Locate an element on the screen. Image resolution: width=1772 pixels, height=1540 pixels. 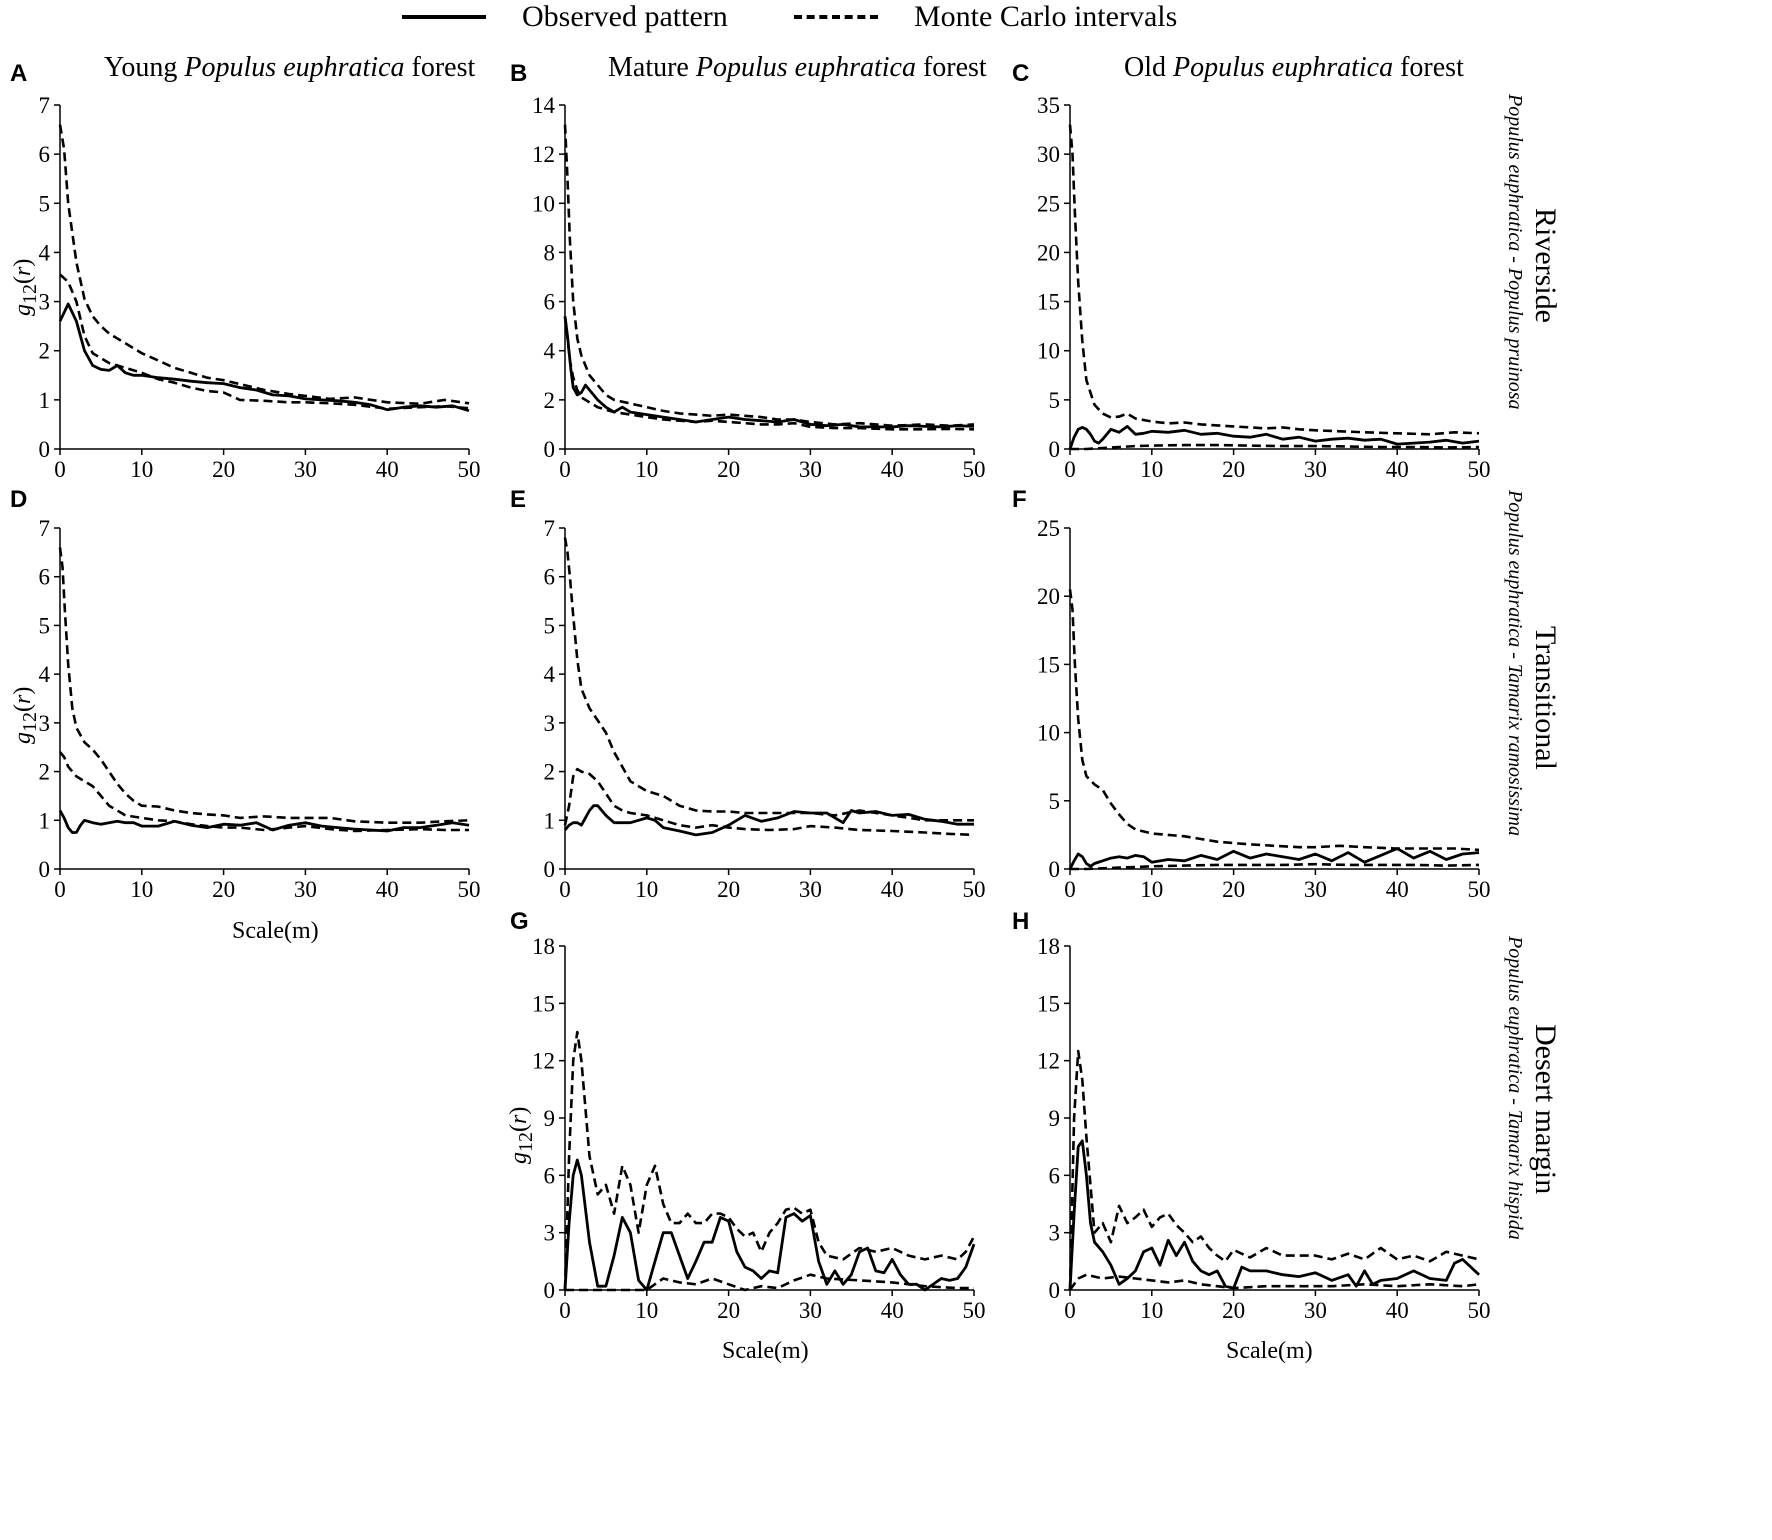
chart-f: 0 5 10 15 20 25 0 10 20 30 40 50 is located at coordinates (1264, 709).